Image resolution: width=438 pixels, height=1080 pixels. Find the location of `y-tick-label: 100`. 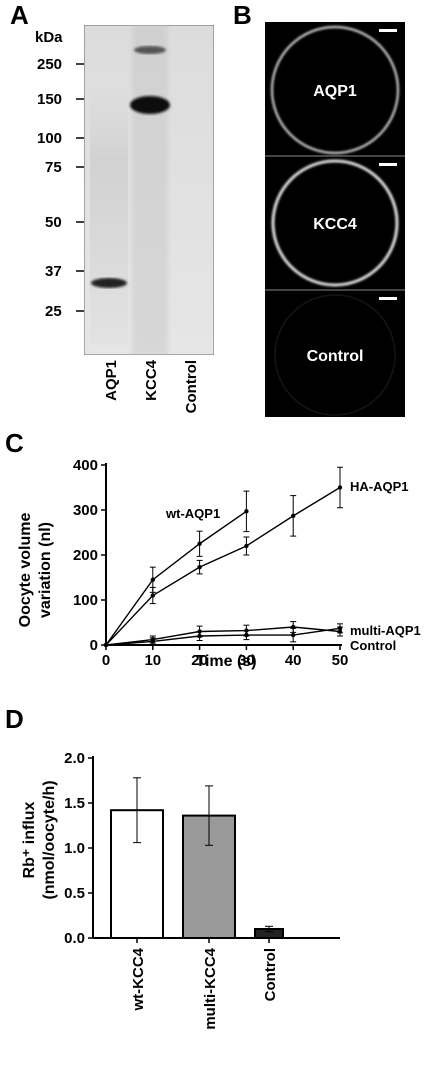

y-tick-label: 100 is located at coordinates (85, 600).